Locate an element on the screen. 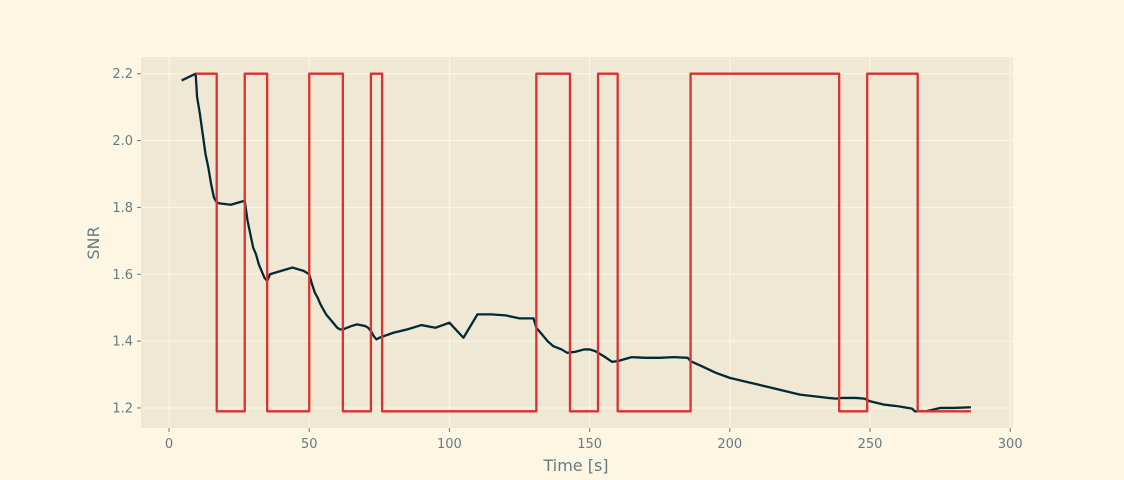 This screenshot has width=1124, height=480. y-axis-label: SNR is located at coordinates (93, 242).